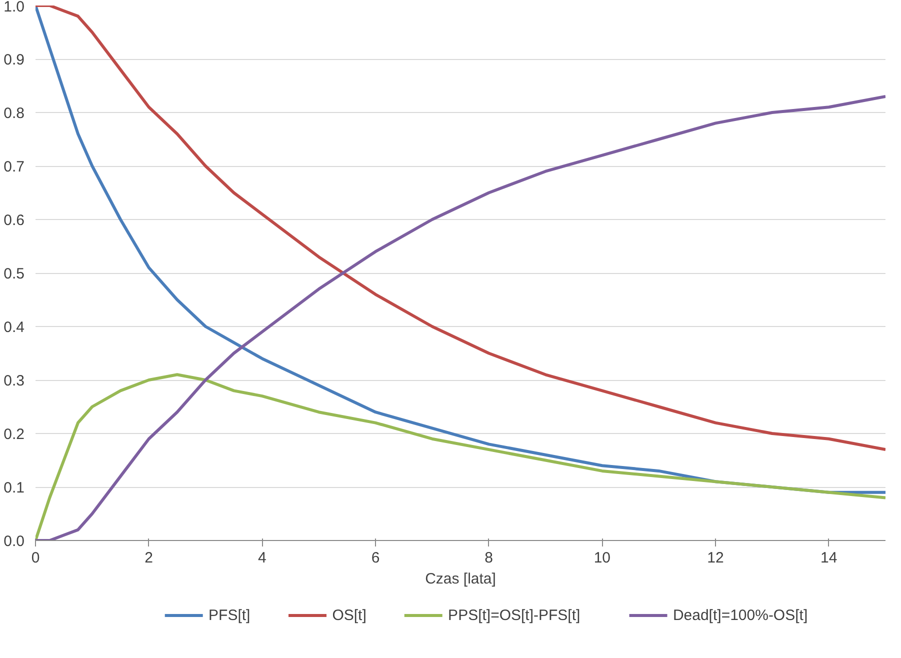  Describe the element at coordinates (460, 579) in the screenshot. I see `x-axis-title: Czas [lata]` at that location.